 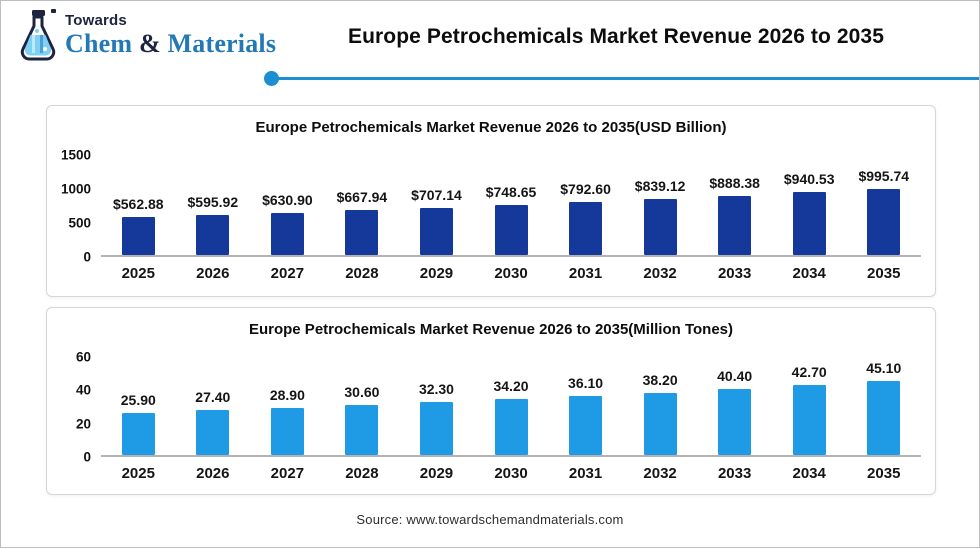 What do you see at coordinates (809, 179) in the screenshot?
I see `bar-value-label: $940.53` at bounding box center [809, 179].